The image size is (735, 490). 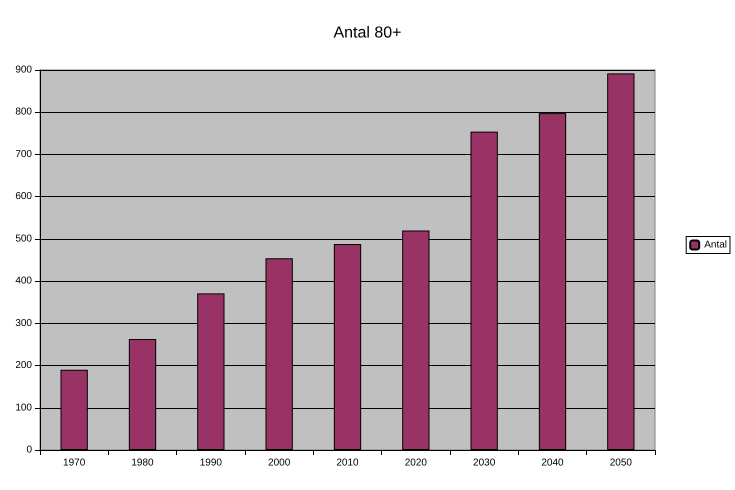 What do you see at coordinates (621, 463) in the screenshot?
I see `x-tick-label: 2050` at bounding box center [621, 463].